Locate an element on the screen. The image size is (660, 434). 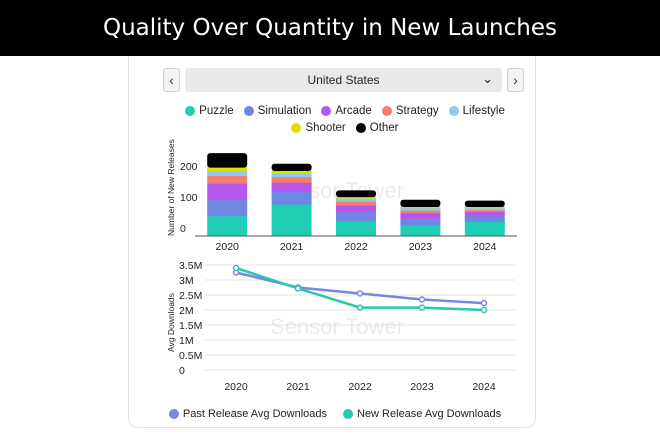
chevron-right-icon: › is located at coordinates (515, 80).